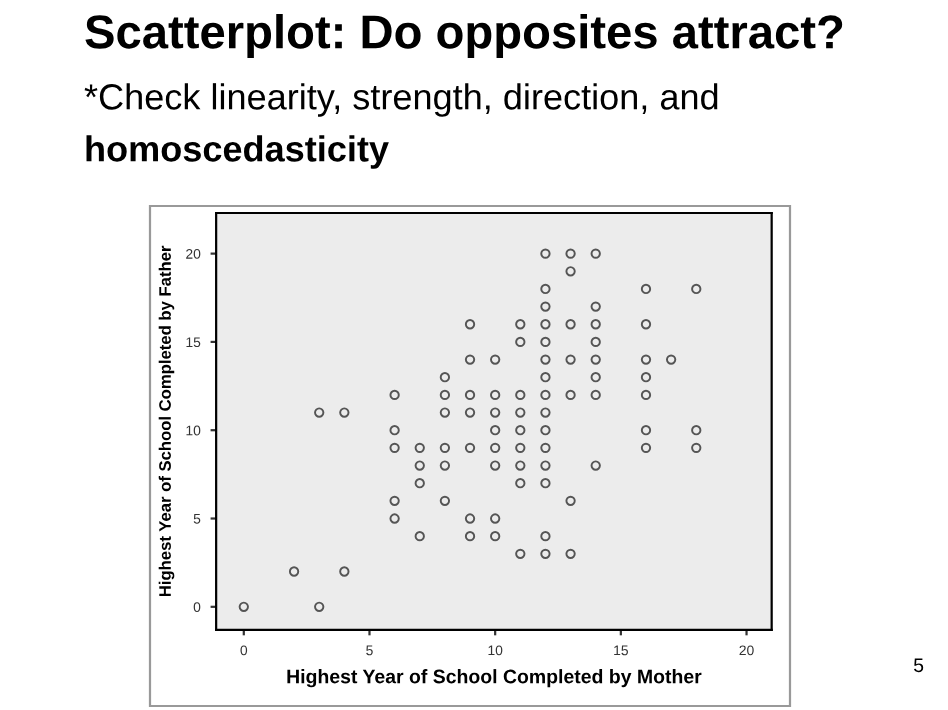 The width and height of the screenshot is (948, 710). Describe the element at coordinates (918, 665) in the screenshot. I see `text: 5` at that location.